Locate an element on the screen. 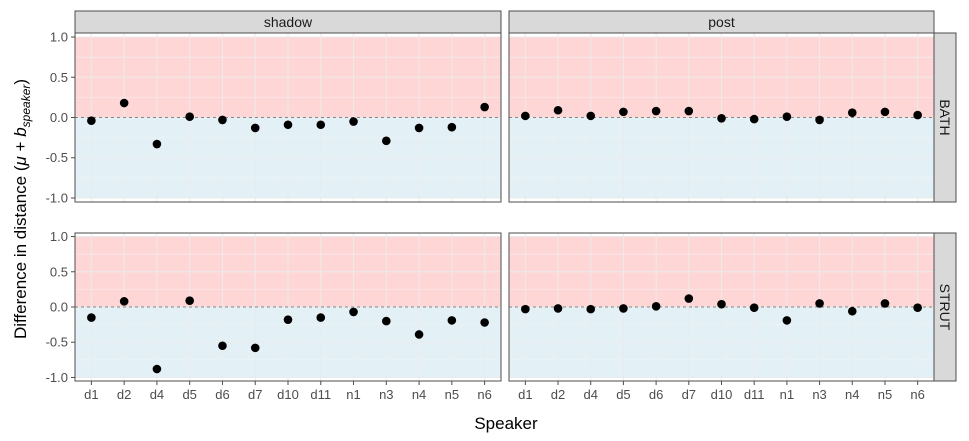  point-post-BATH-d4 is located at coordinates (591, 116).